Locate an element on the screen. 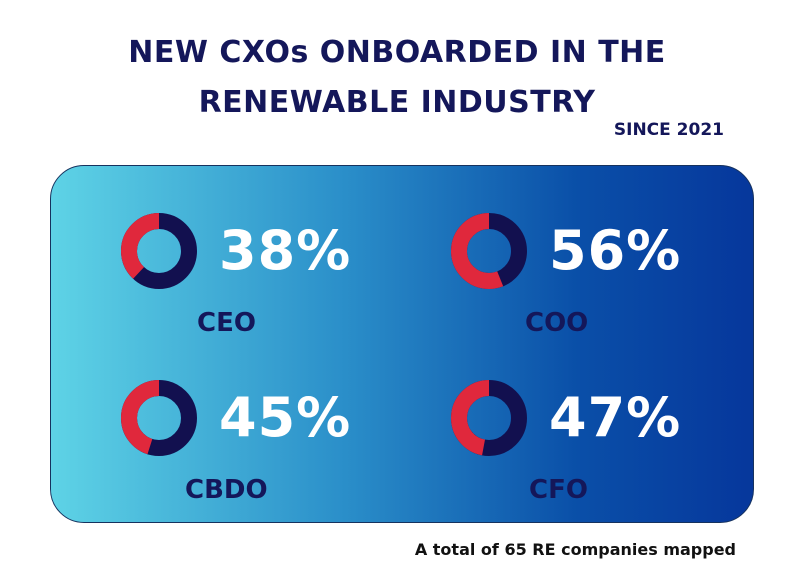  title-line-2: RENEWABLE INDUSTRY is located at coordinates (397, 102).